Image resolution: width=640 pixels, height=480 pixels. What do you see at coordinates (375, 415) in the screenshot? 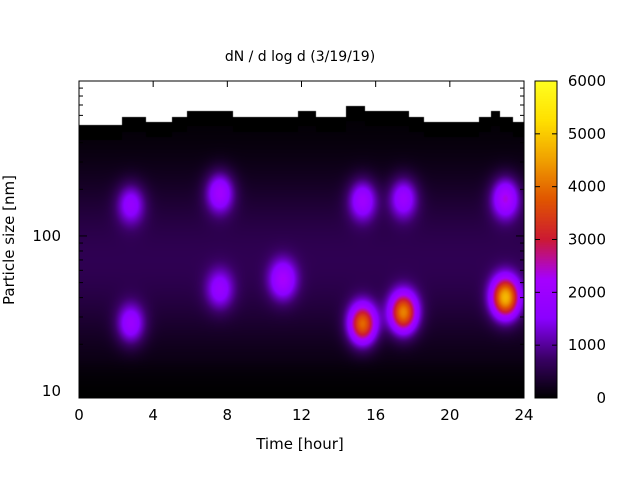
I see `x-tick-label: 16` at bounding box center [375, 415].